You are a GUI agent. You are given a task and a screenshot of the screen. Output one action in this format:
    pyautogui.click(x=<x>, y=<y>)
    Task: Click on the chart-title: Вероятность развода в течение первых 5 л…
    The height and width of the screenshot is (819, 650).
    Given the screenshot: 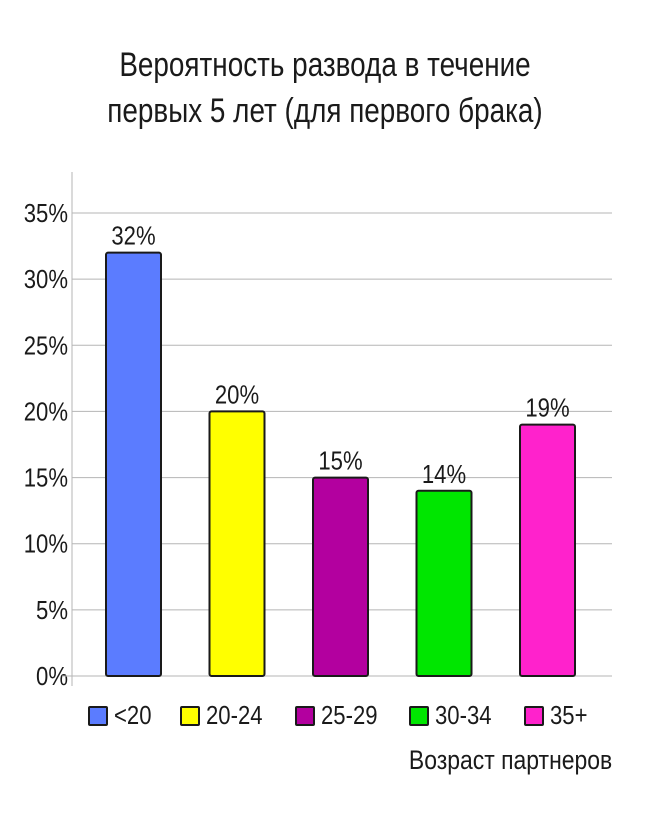 What is the action you would take?
    pyautogui.click(x=325, y=88)
    